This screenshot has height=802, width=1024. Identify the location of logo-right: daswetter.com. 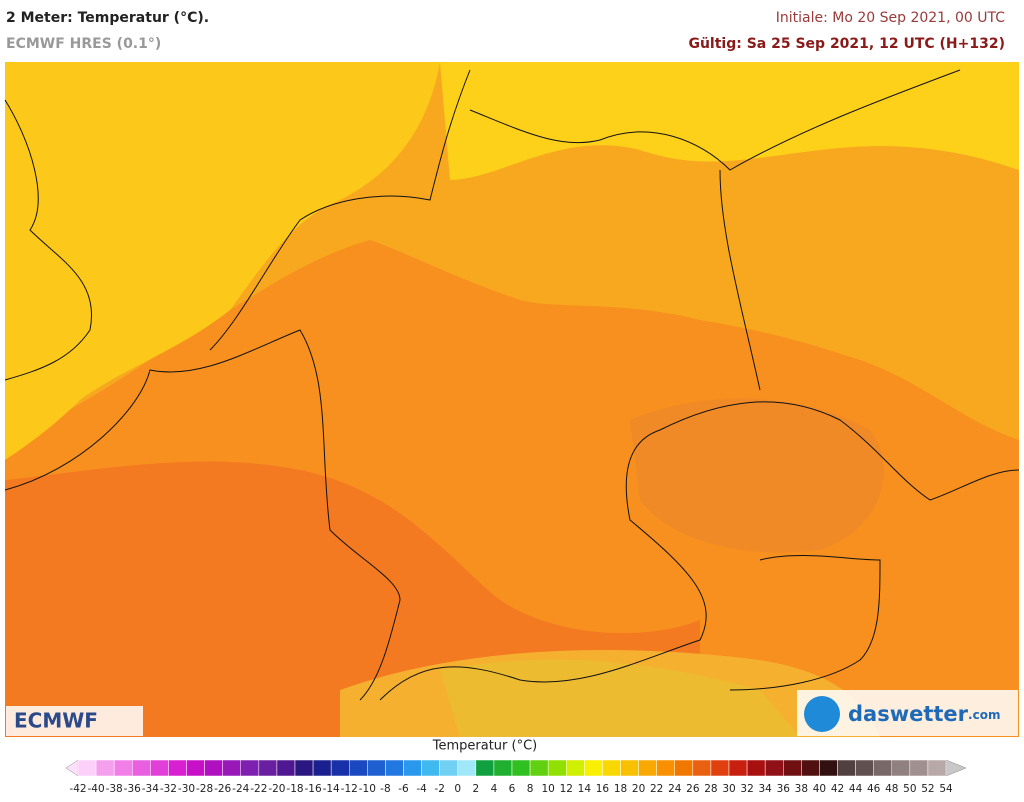
(924, 714).